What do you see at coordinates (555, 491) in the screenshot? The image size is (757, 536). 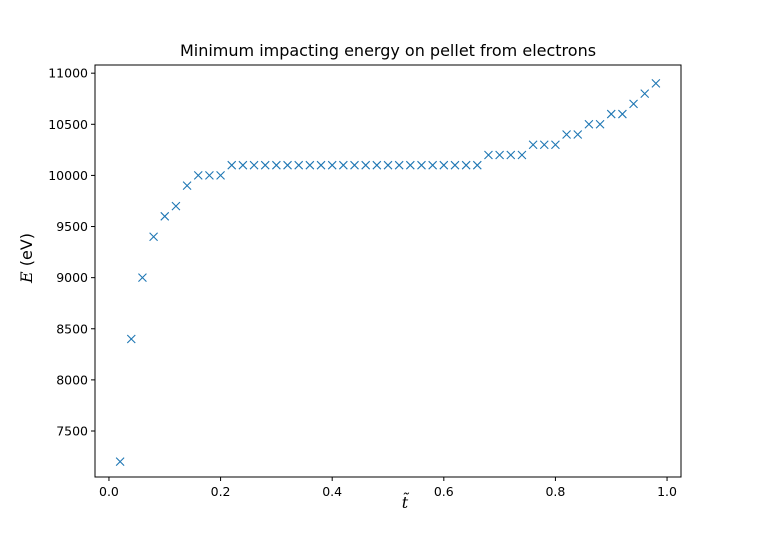 I see `x-tick-label: 0.8` at bounding box center [555, 491].